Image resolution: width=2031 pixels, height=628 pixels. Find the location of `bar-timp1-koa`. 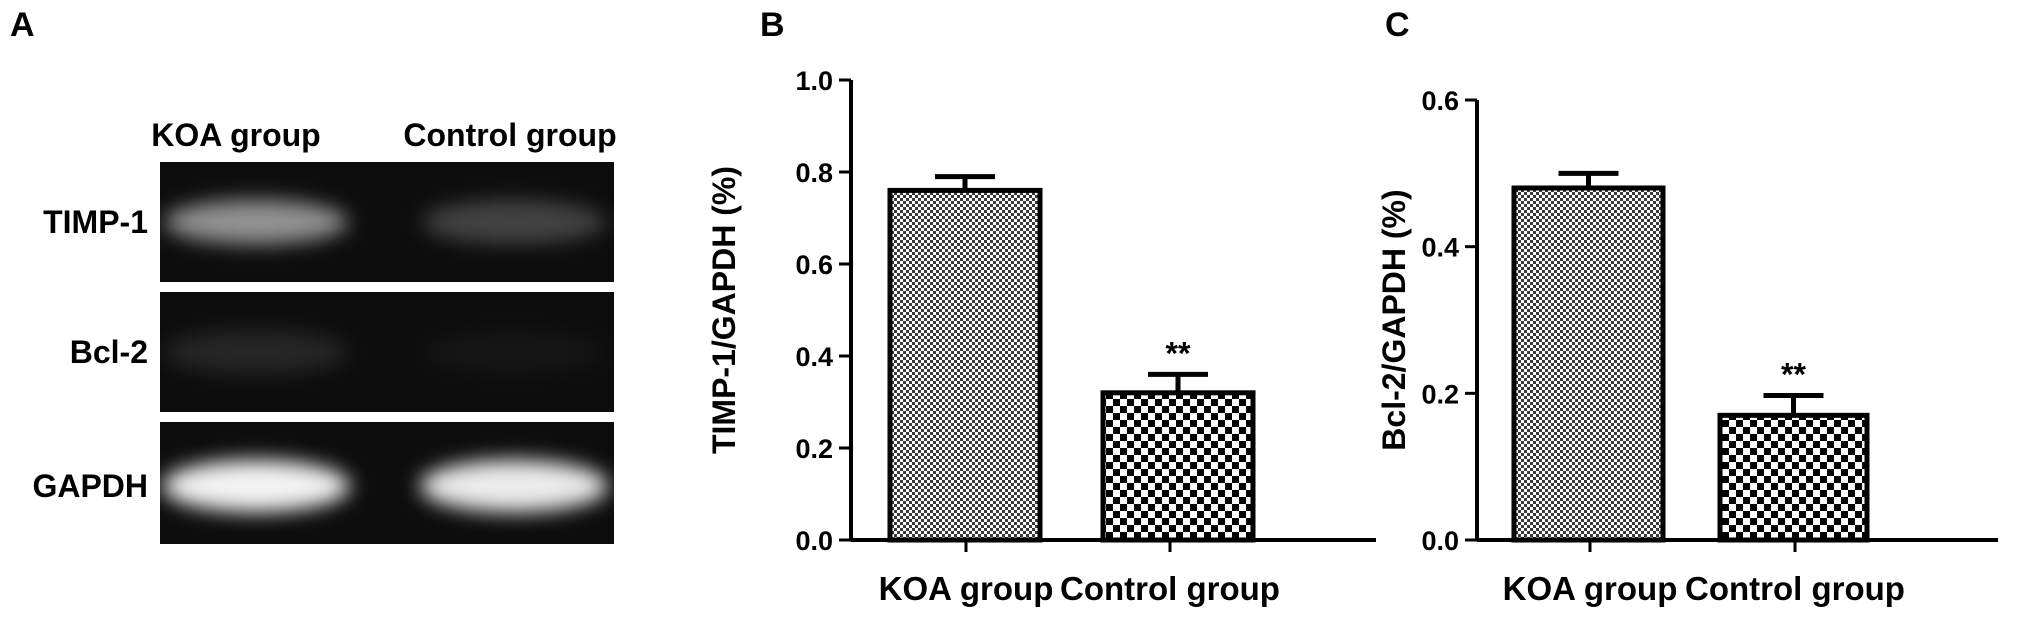

bar-timp1-koa is located at coordinates (965, 365).